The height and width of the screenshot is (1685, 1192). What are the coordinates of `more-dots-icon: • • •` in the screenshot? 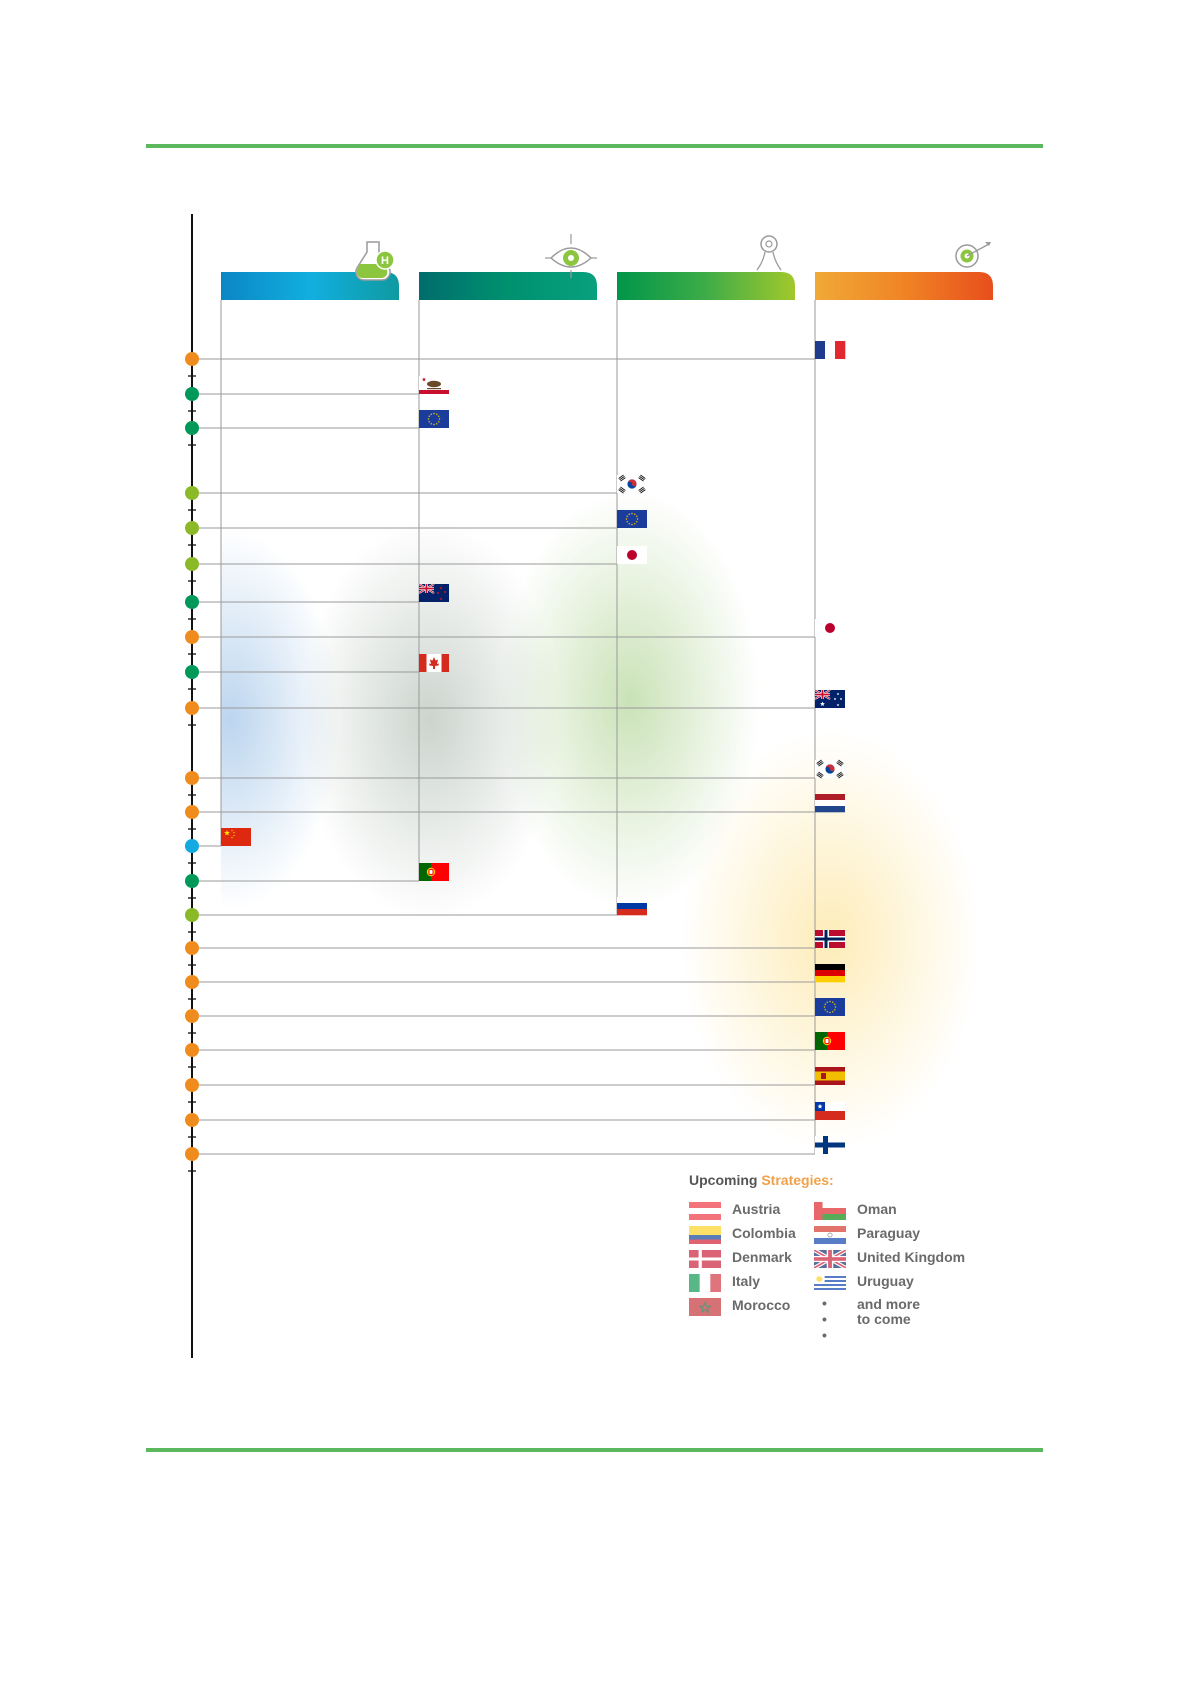 It's located at (825, 1319).